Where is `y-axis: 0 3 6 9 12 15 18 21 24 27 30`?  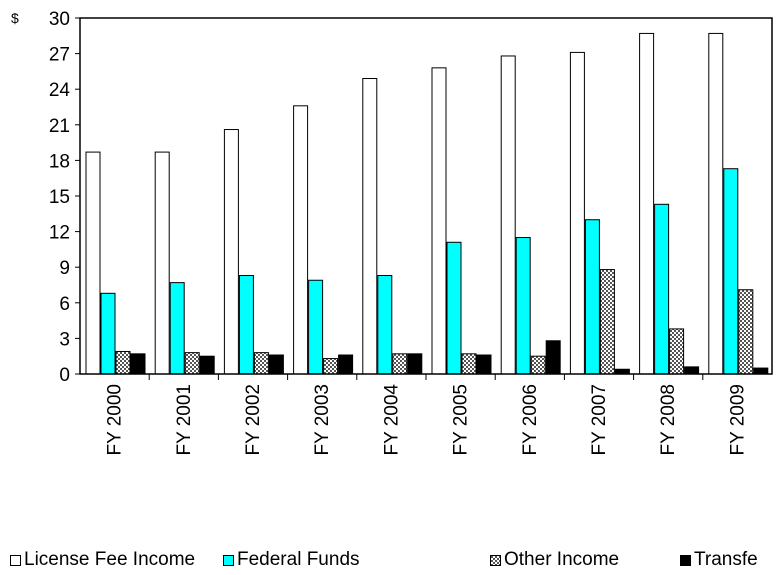 y-axis: 0 3 6 9 12 15 18 21 24 27 30 is located at coordinates (64, 197).